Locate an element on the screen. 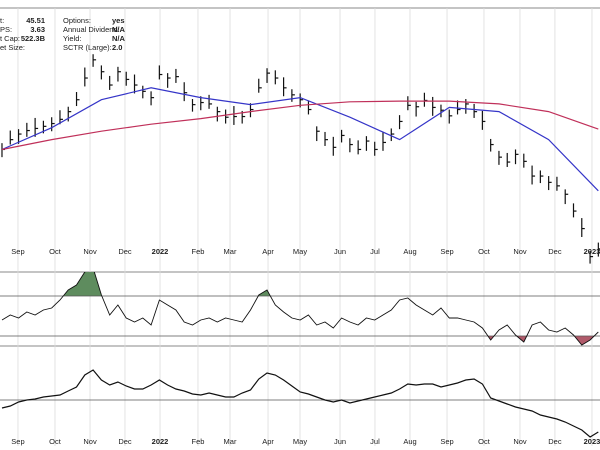 This screenshot has height=450, width=600. info-label: et Size: is located at coordinates (12, 47).